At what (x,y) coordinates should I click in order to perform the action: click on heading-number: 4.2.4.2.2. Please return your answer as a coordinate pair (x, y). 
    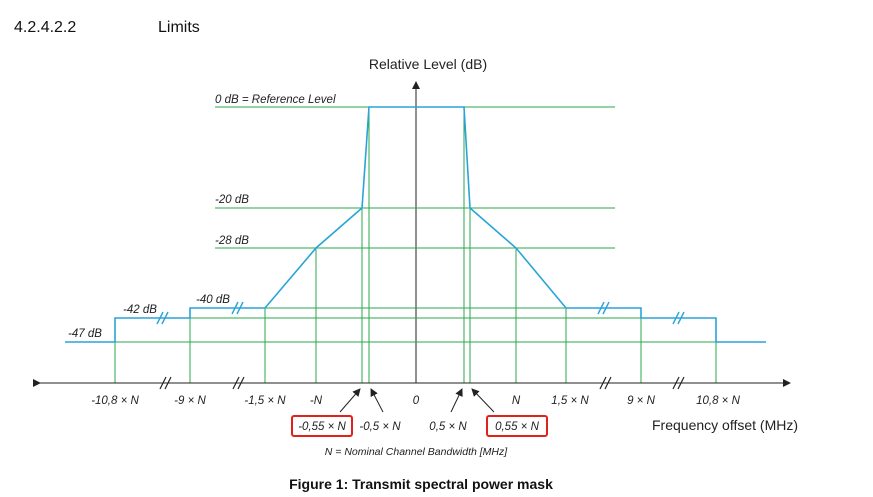
    Looking at the image, I should click on (45, 27).